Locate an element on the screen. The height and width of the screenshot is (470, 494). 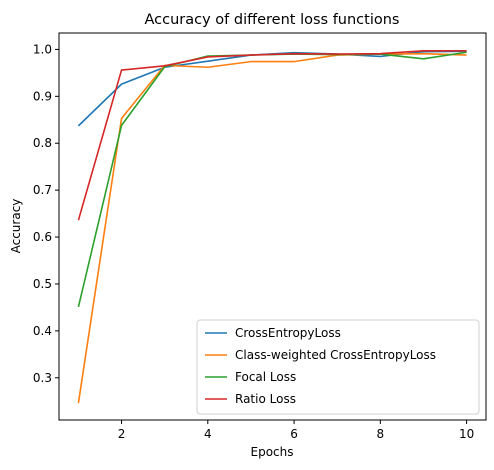
y-tick-label: 0.9 is located at coordinates (42, 96).